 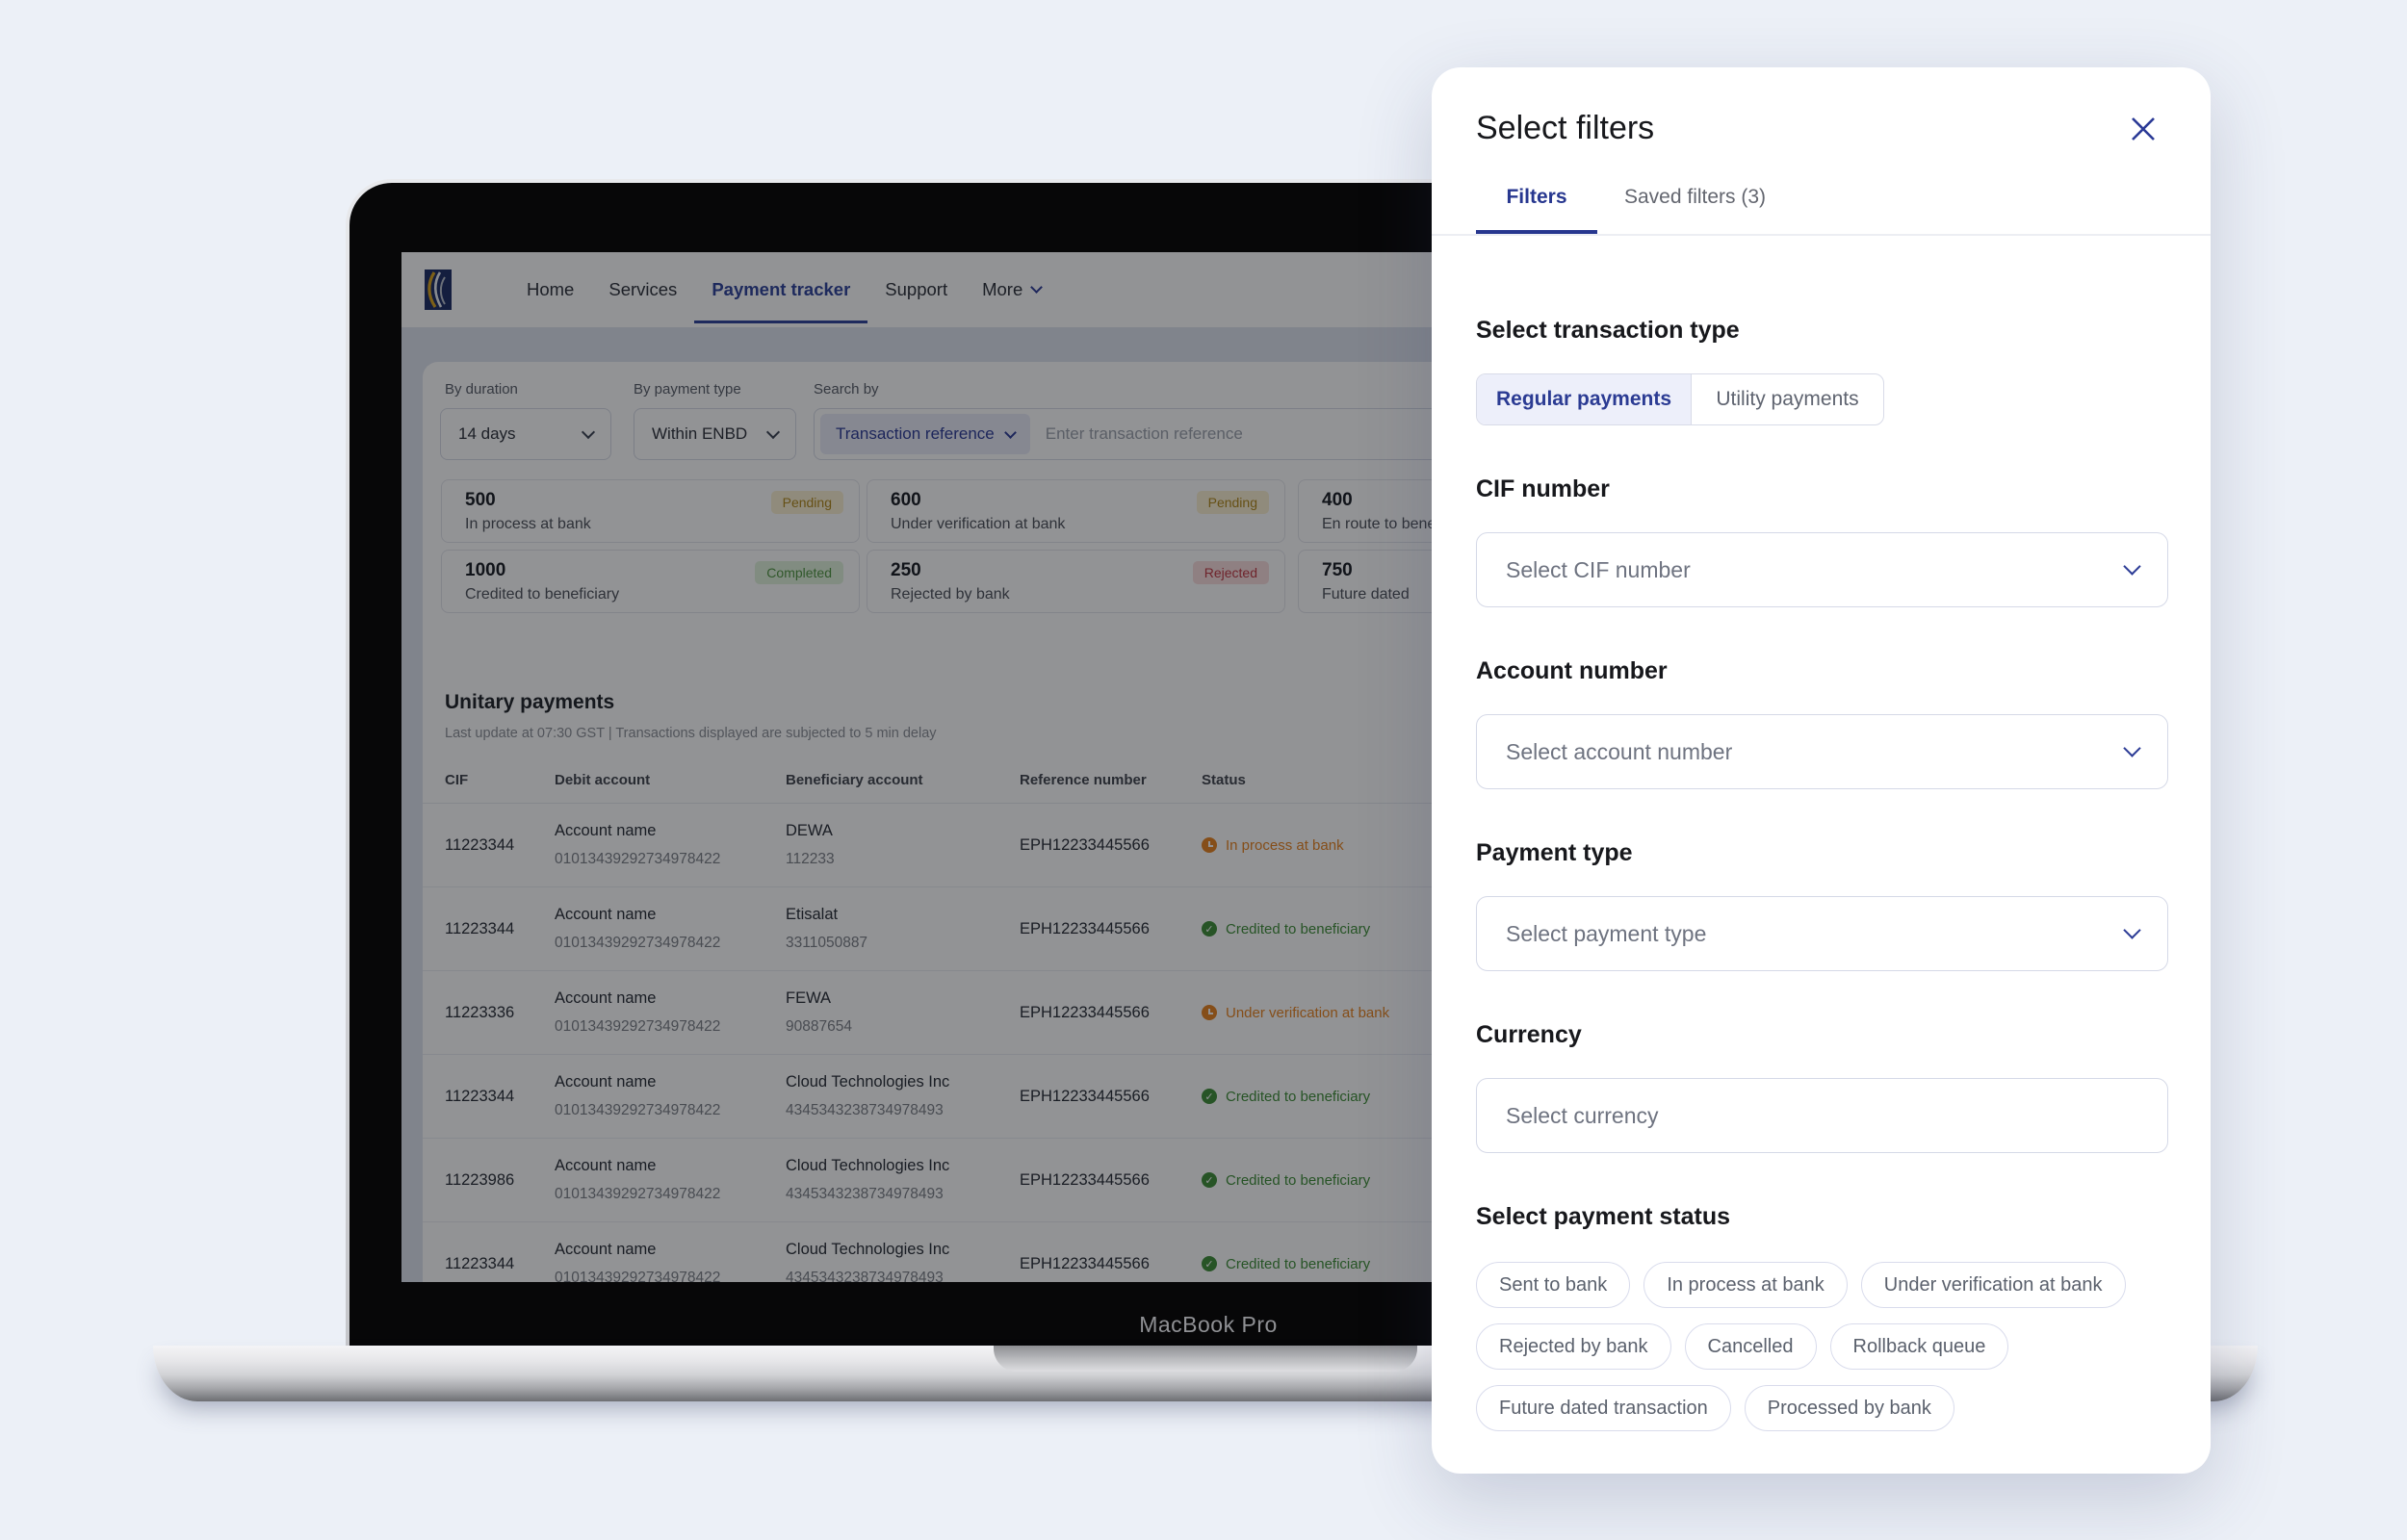 What do you see at coordinates (715, 434) in the screenshot?
I see `payment-type-dropdown: Within ENBD` at bounding box center [715, 434].